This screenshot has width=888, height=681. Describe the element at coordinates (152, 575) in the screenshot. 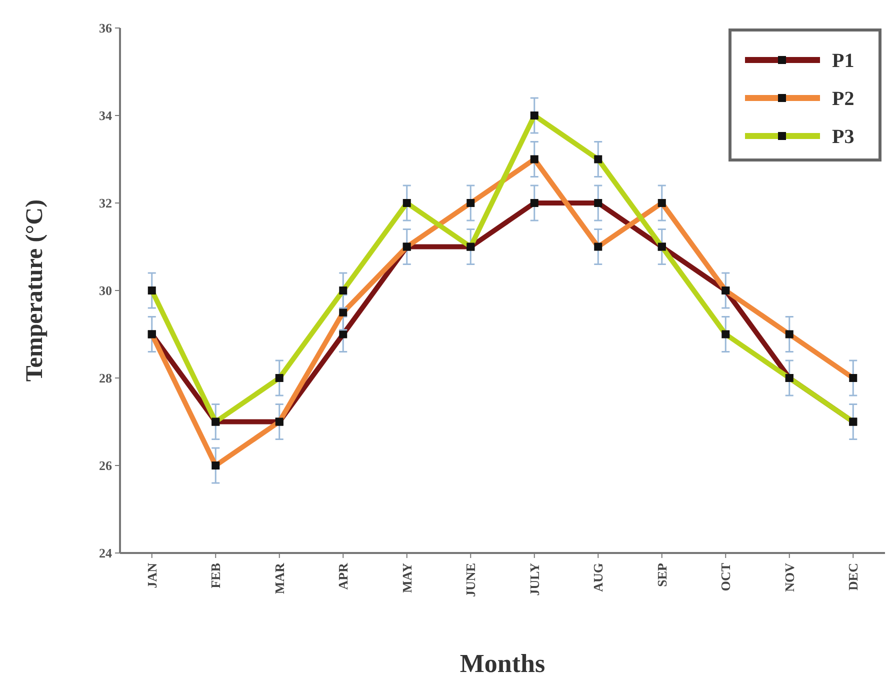

I see `x-tick-label: JAN` at that location.